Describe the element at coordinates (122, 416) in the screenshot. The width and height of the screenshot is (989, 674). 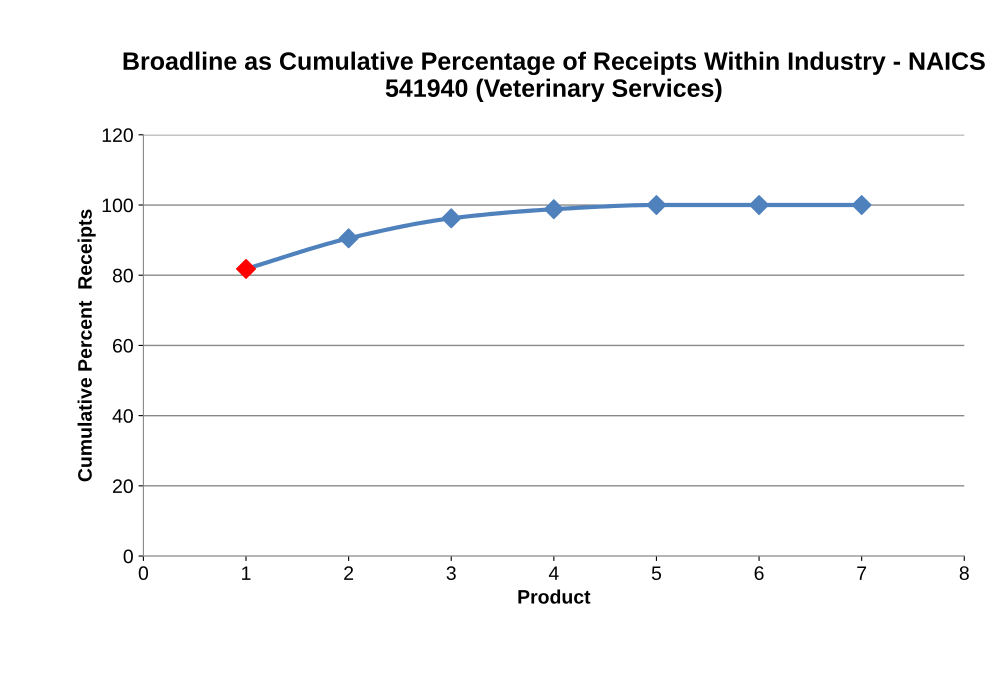
I see `y-tick-label: 40` at that location.